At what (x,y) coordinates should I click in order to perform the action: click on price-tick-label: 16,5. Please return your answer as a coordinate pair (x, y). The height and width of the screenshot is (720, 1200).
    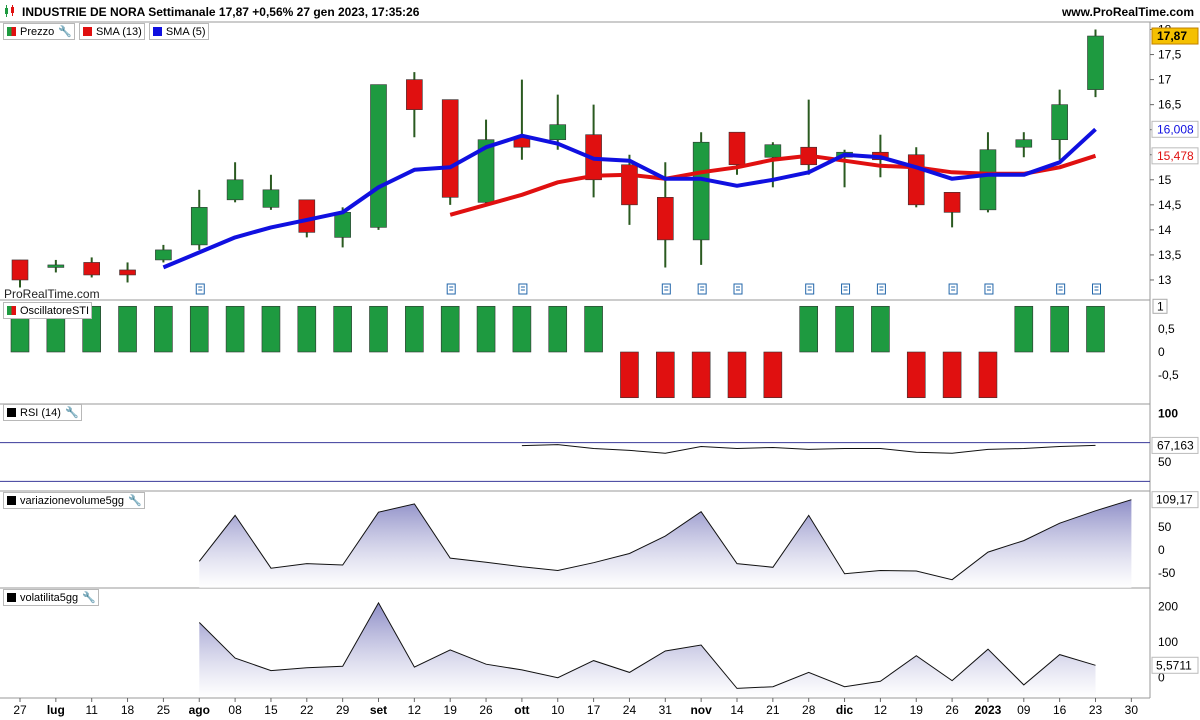
    Looking at the image, I should click on (1170, 105).